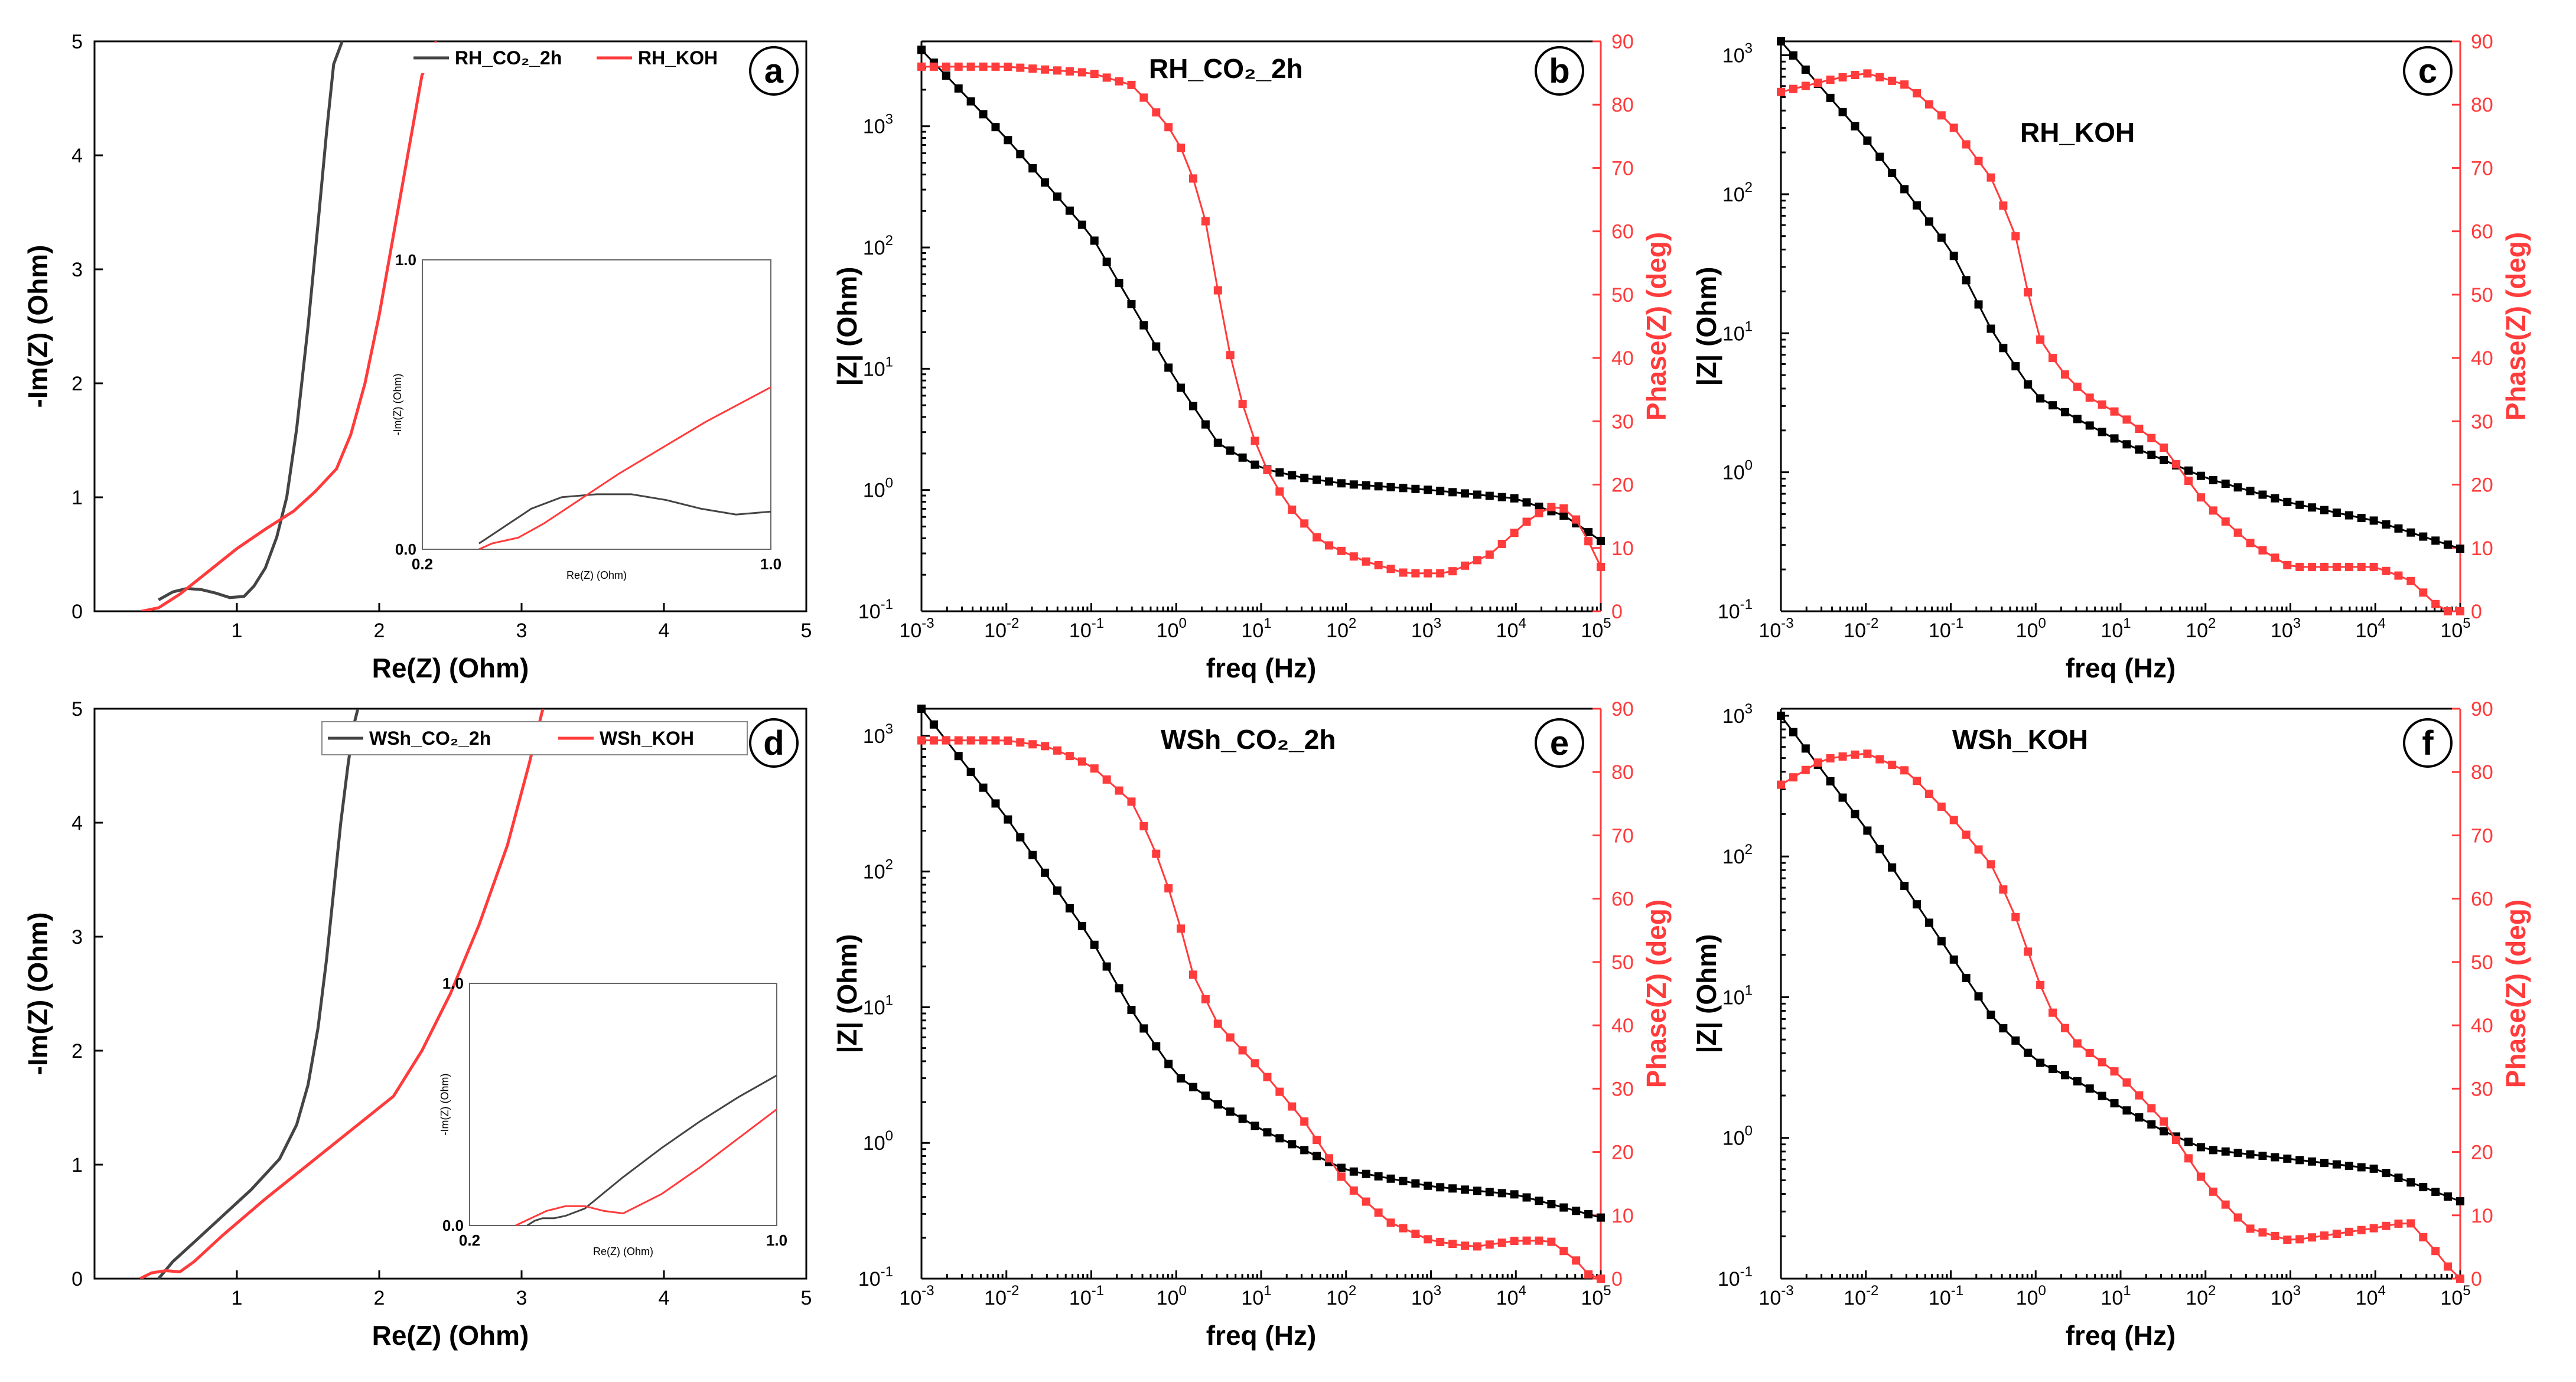 This screenshot has width=2576, height=1382. I want to click on y2-axis-title: Phase(Z) (deg), so click(2516, 993).